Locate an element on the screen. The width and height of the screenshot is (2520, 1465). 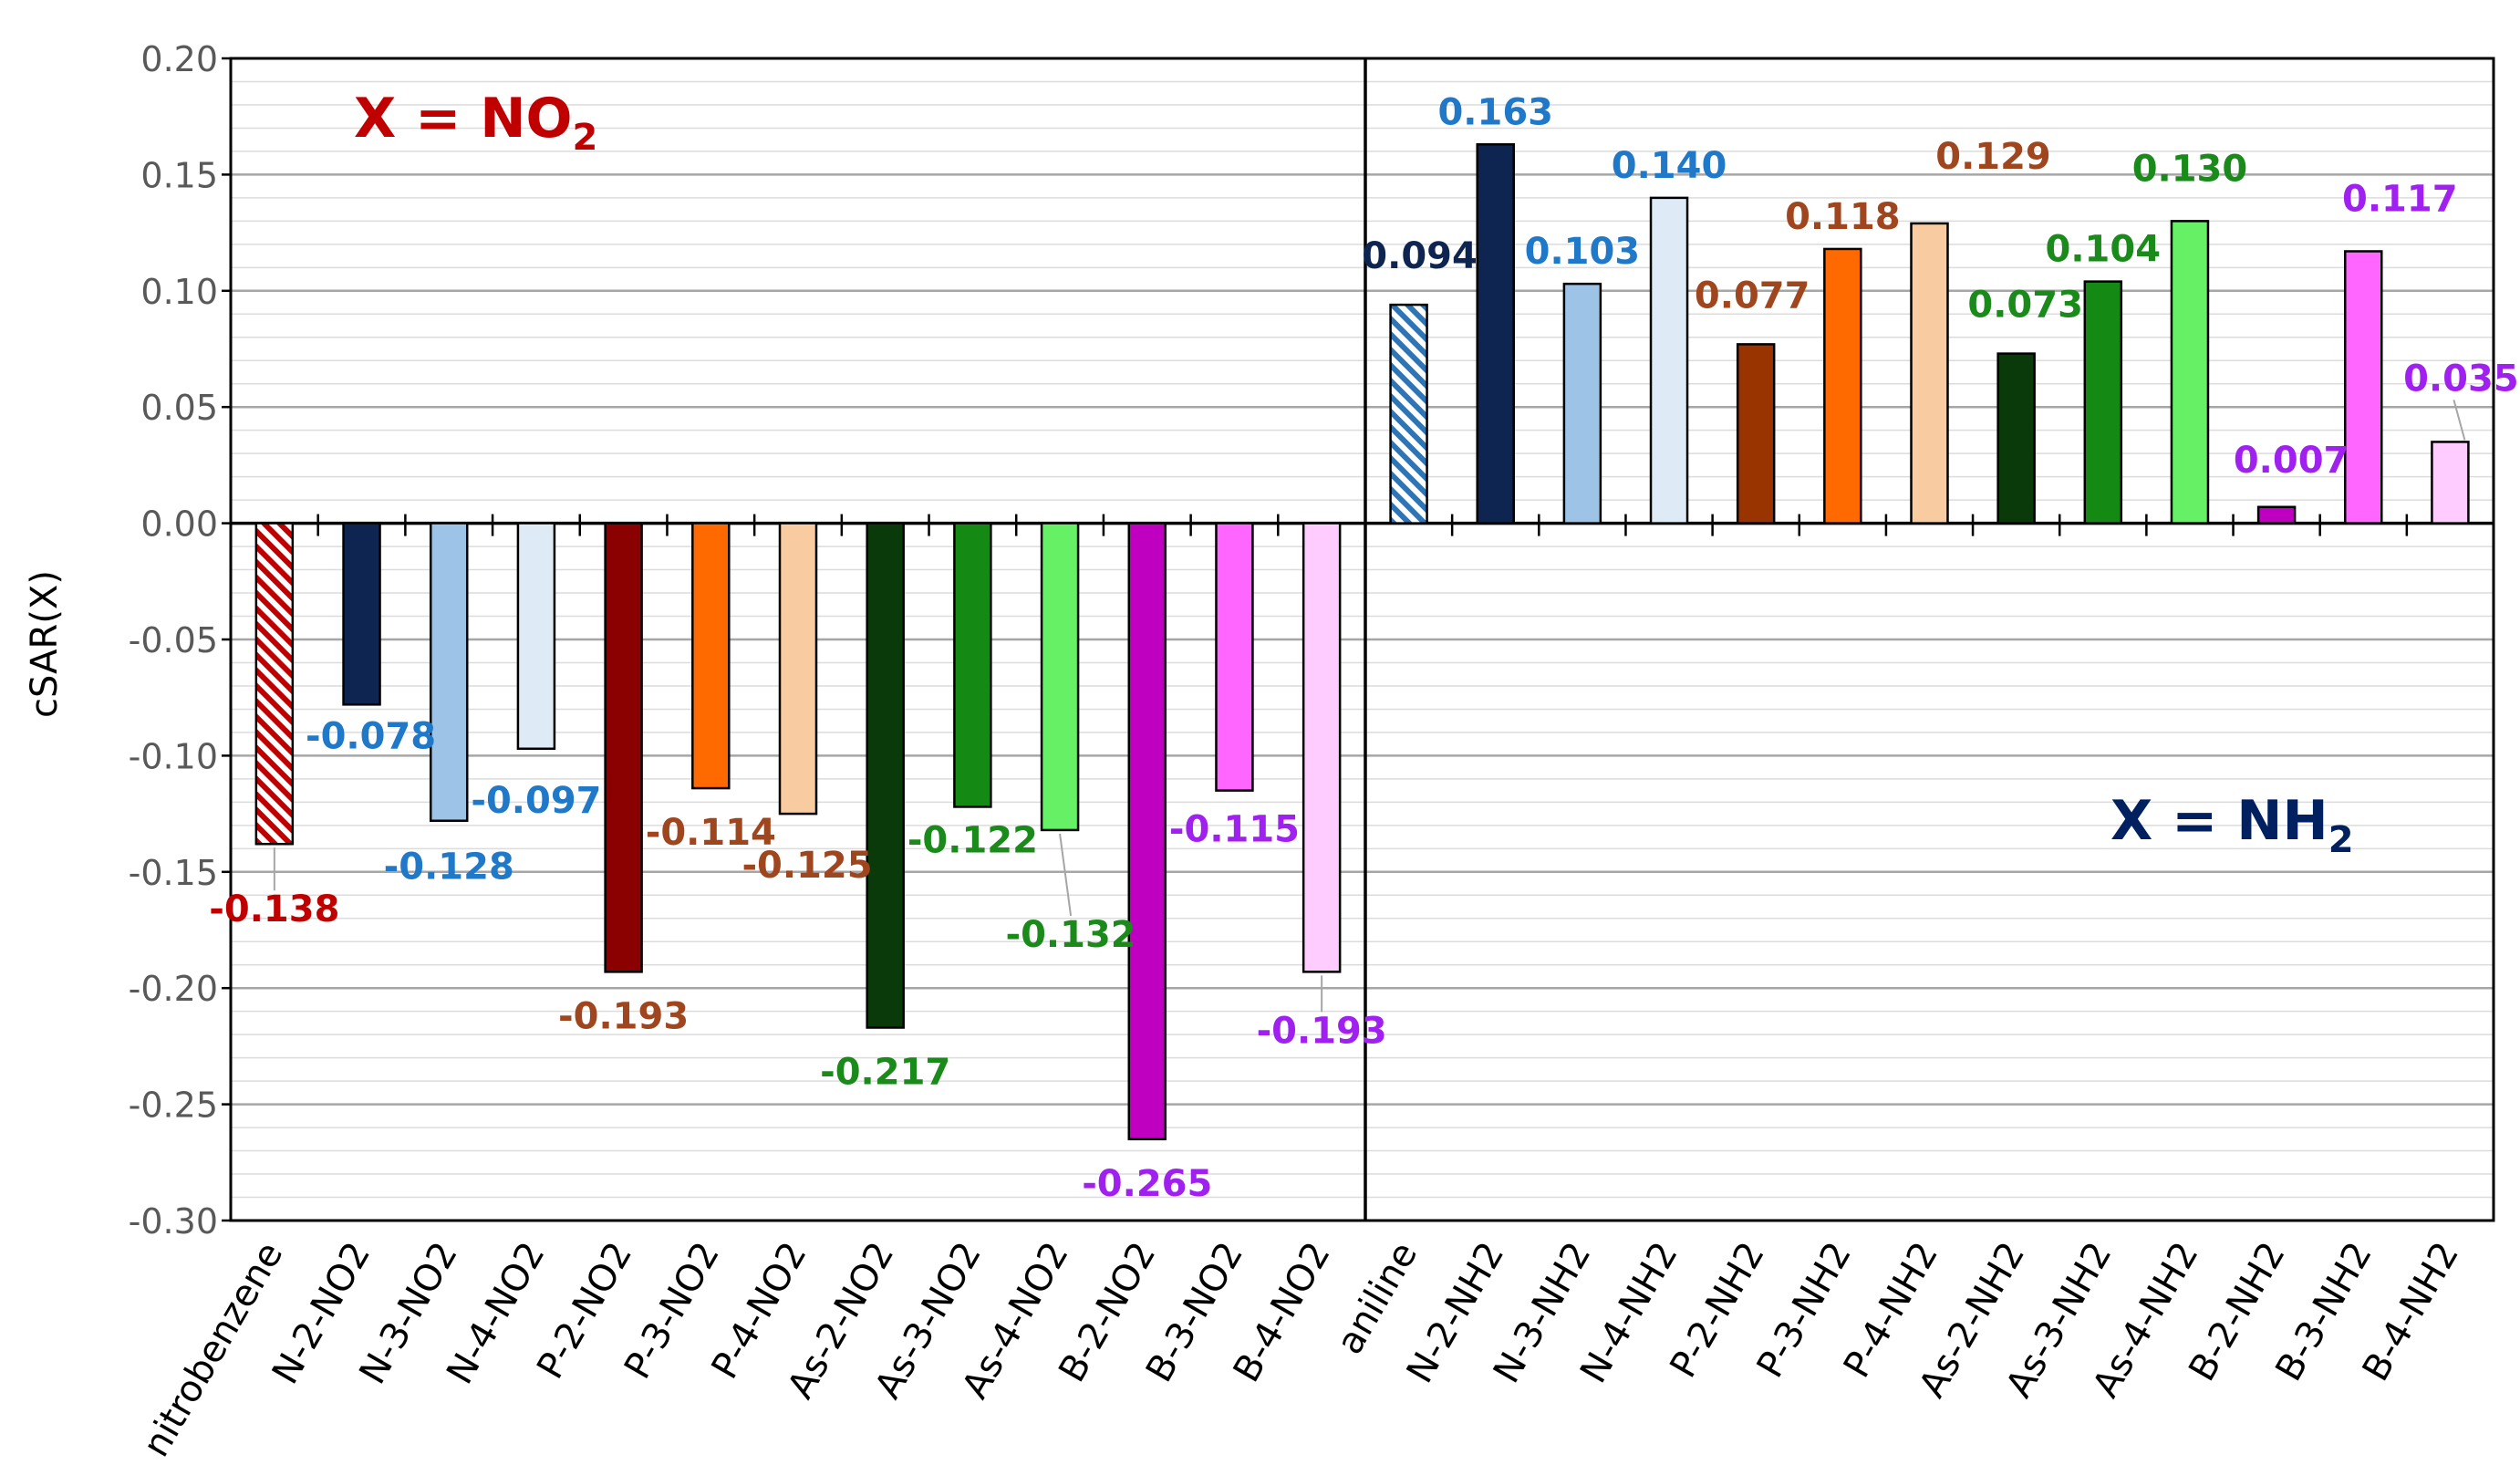
bar-B-2-NO2 is located at coordinates (1147, 831).